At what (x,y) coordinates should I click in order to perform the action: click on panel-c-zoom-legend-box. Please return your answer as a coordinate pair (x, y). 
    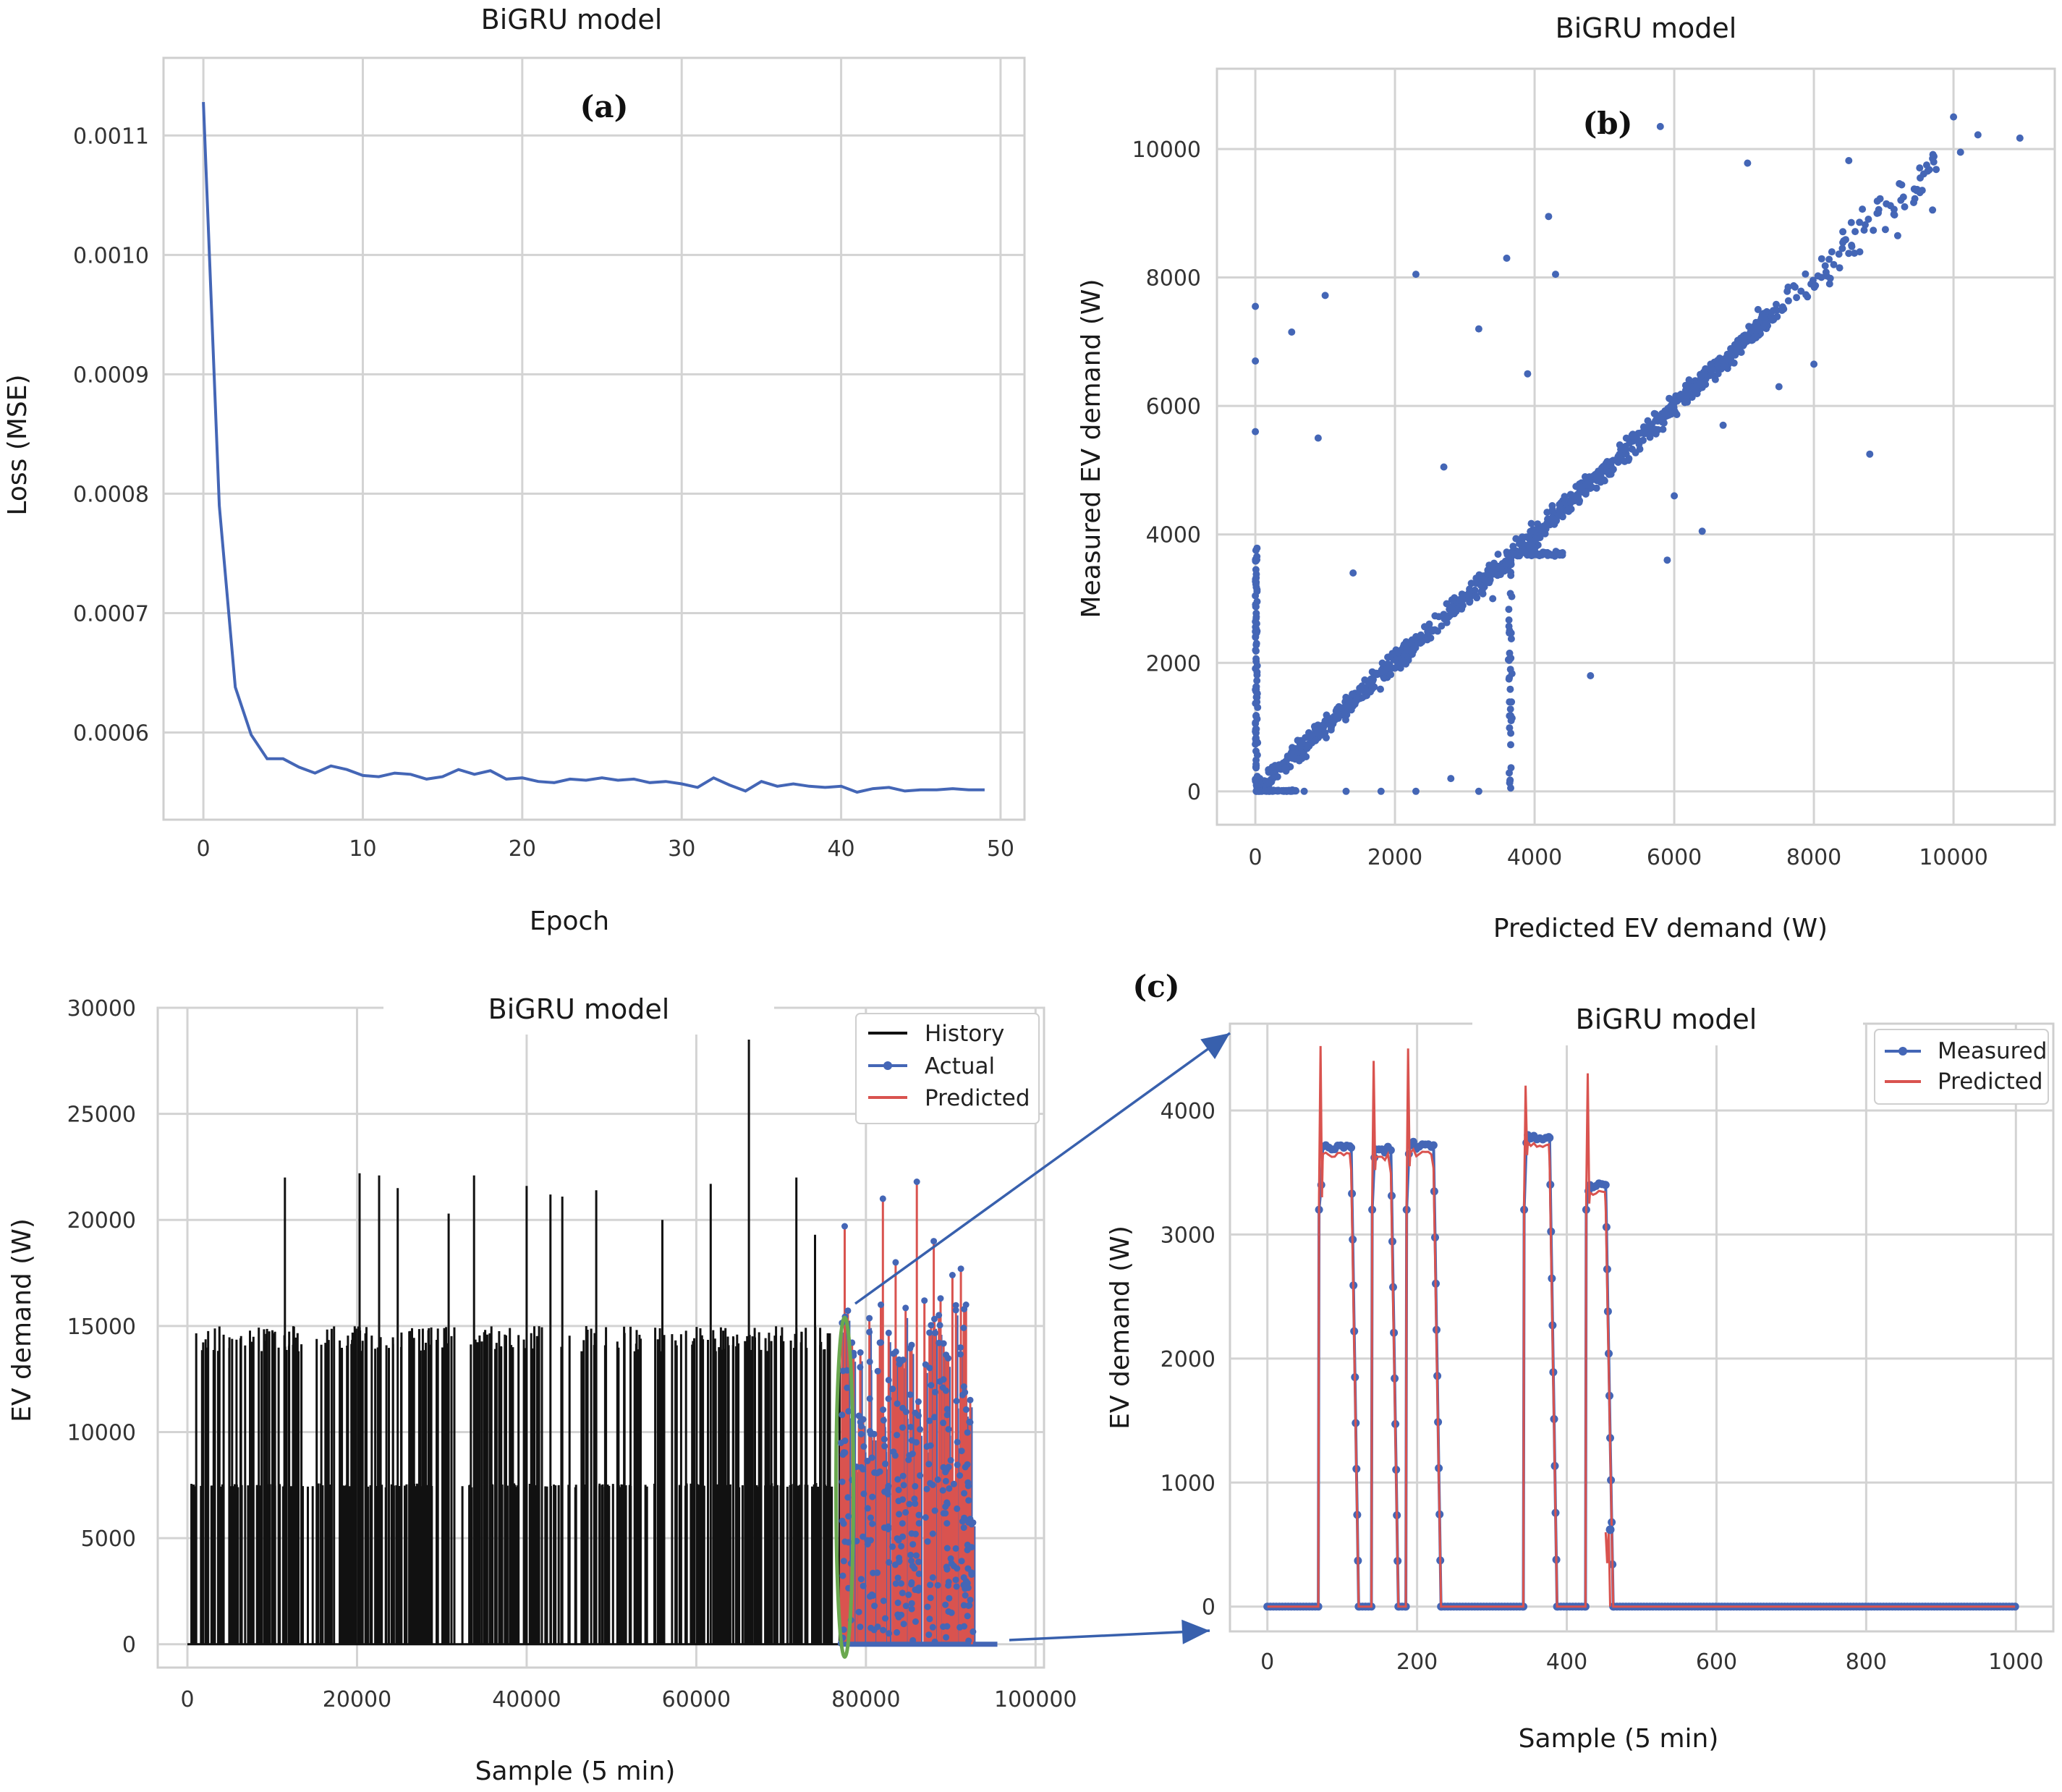
    Looking at the image, I should click on (1962, 1067).